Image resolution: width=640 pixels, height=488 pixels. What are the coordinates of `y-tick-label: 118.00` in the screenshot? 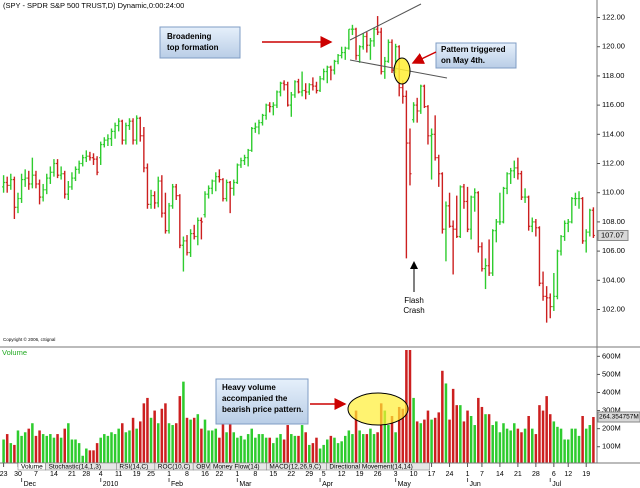 It's located at (613, 75).